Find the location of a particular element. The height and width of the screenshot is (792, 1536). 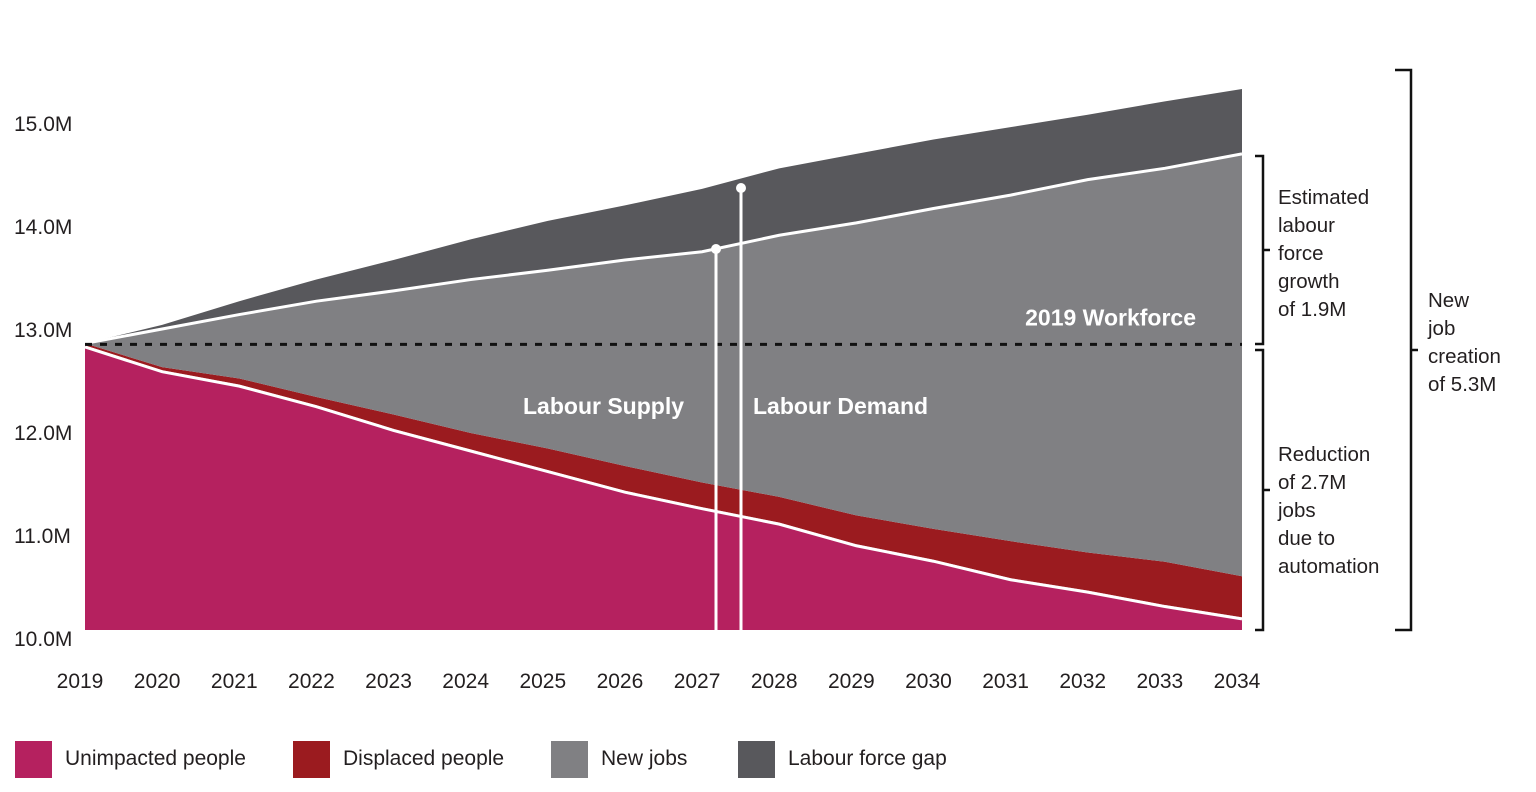

legend-item-labour-force-gap: Labour force gap is located at coordinates (842, 759).